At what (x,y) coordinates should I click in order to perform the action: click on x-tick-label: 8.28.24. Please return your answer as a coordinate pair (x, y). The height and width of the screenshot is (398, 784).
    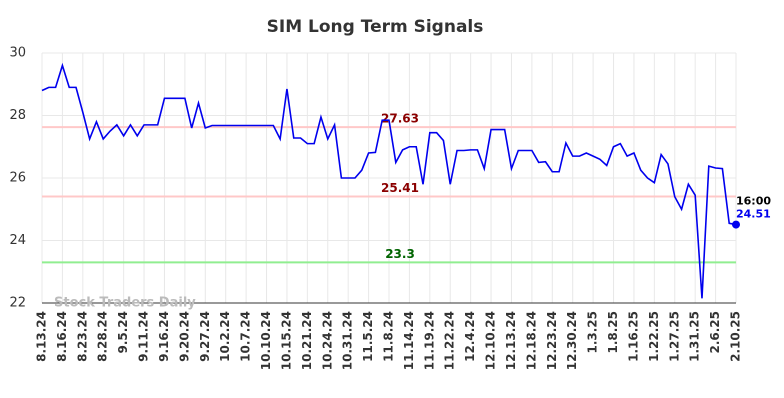
    Looking at the image, I should click on (103, 336).